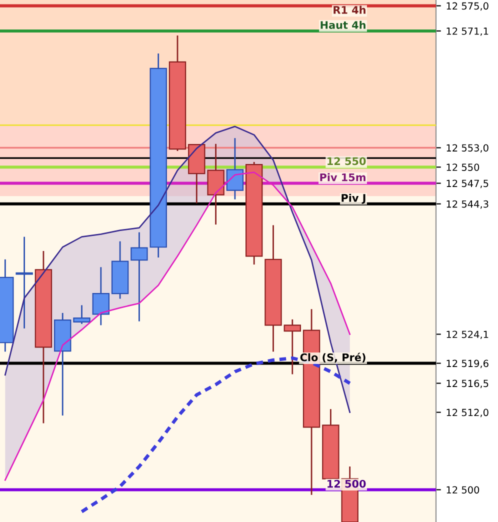 The width and height of the screenshot is (498, 522). I want to click on y-tick-label: 12 512,0, so click(467, 413).